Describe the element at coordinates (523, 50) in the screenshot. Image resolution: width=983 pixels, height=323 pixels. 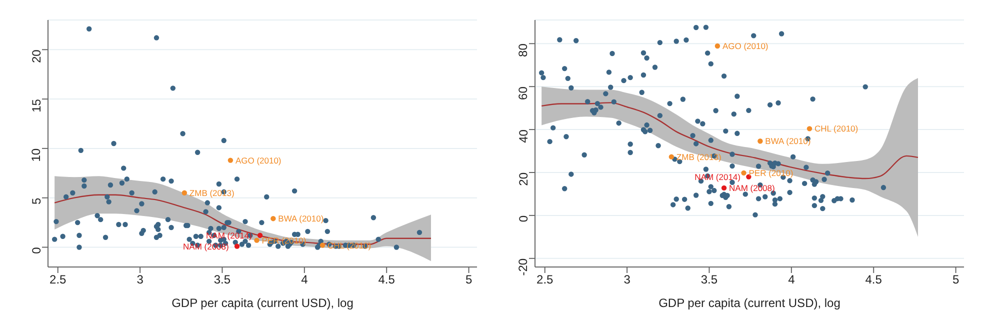
I see `y-tick-label: 80` at that location.